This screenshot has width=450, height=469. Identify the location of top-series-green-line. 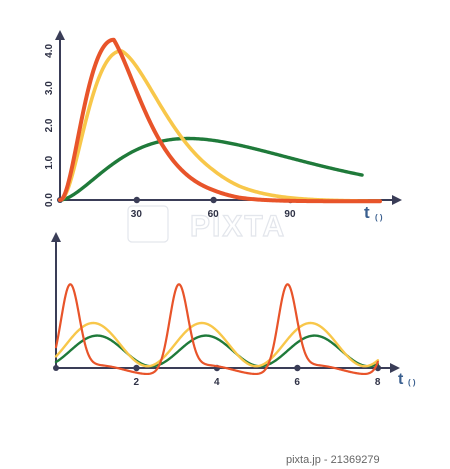
(211, 169).